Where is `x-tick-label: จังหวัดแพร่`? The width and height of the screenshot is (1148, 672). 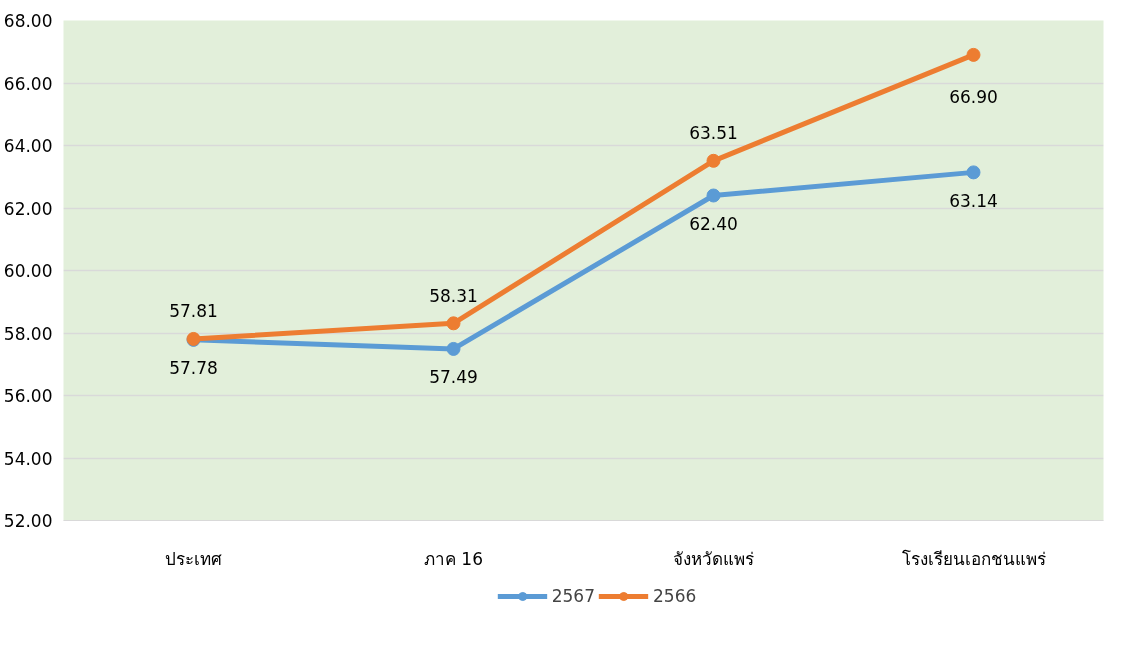
x-tick-label: จังหวัดแพร่ is located at coordinates (713, 558).